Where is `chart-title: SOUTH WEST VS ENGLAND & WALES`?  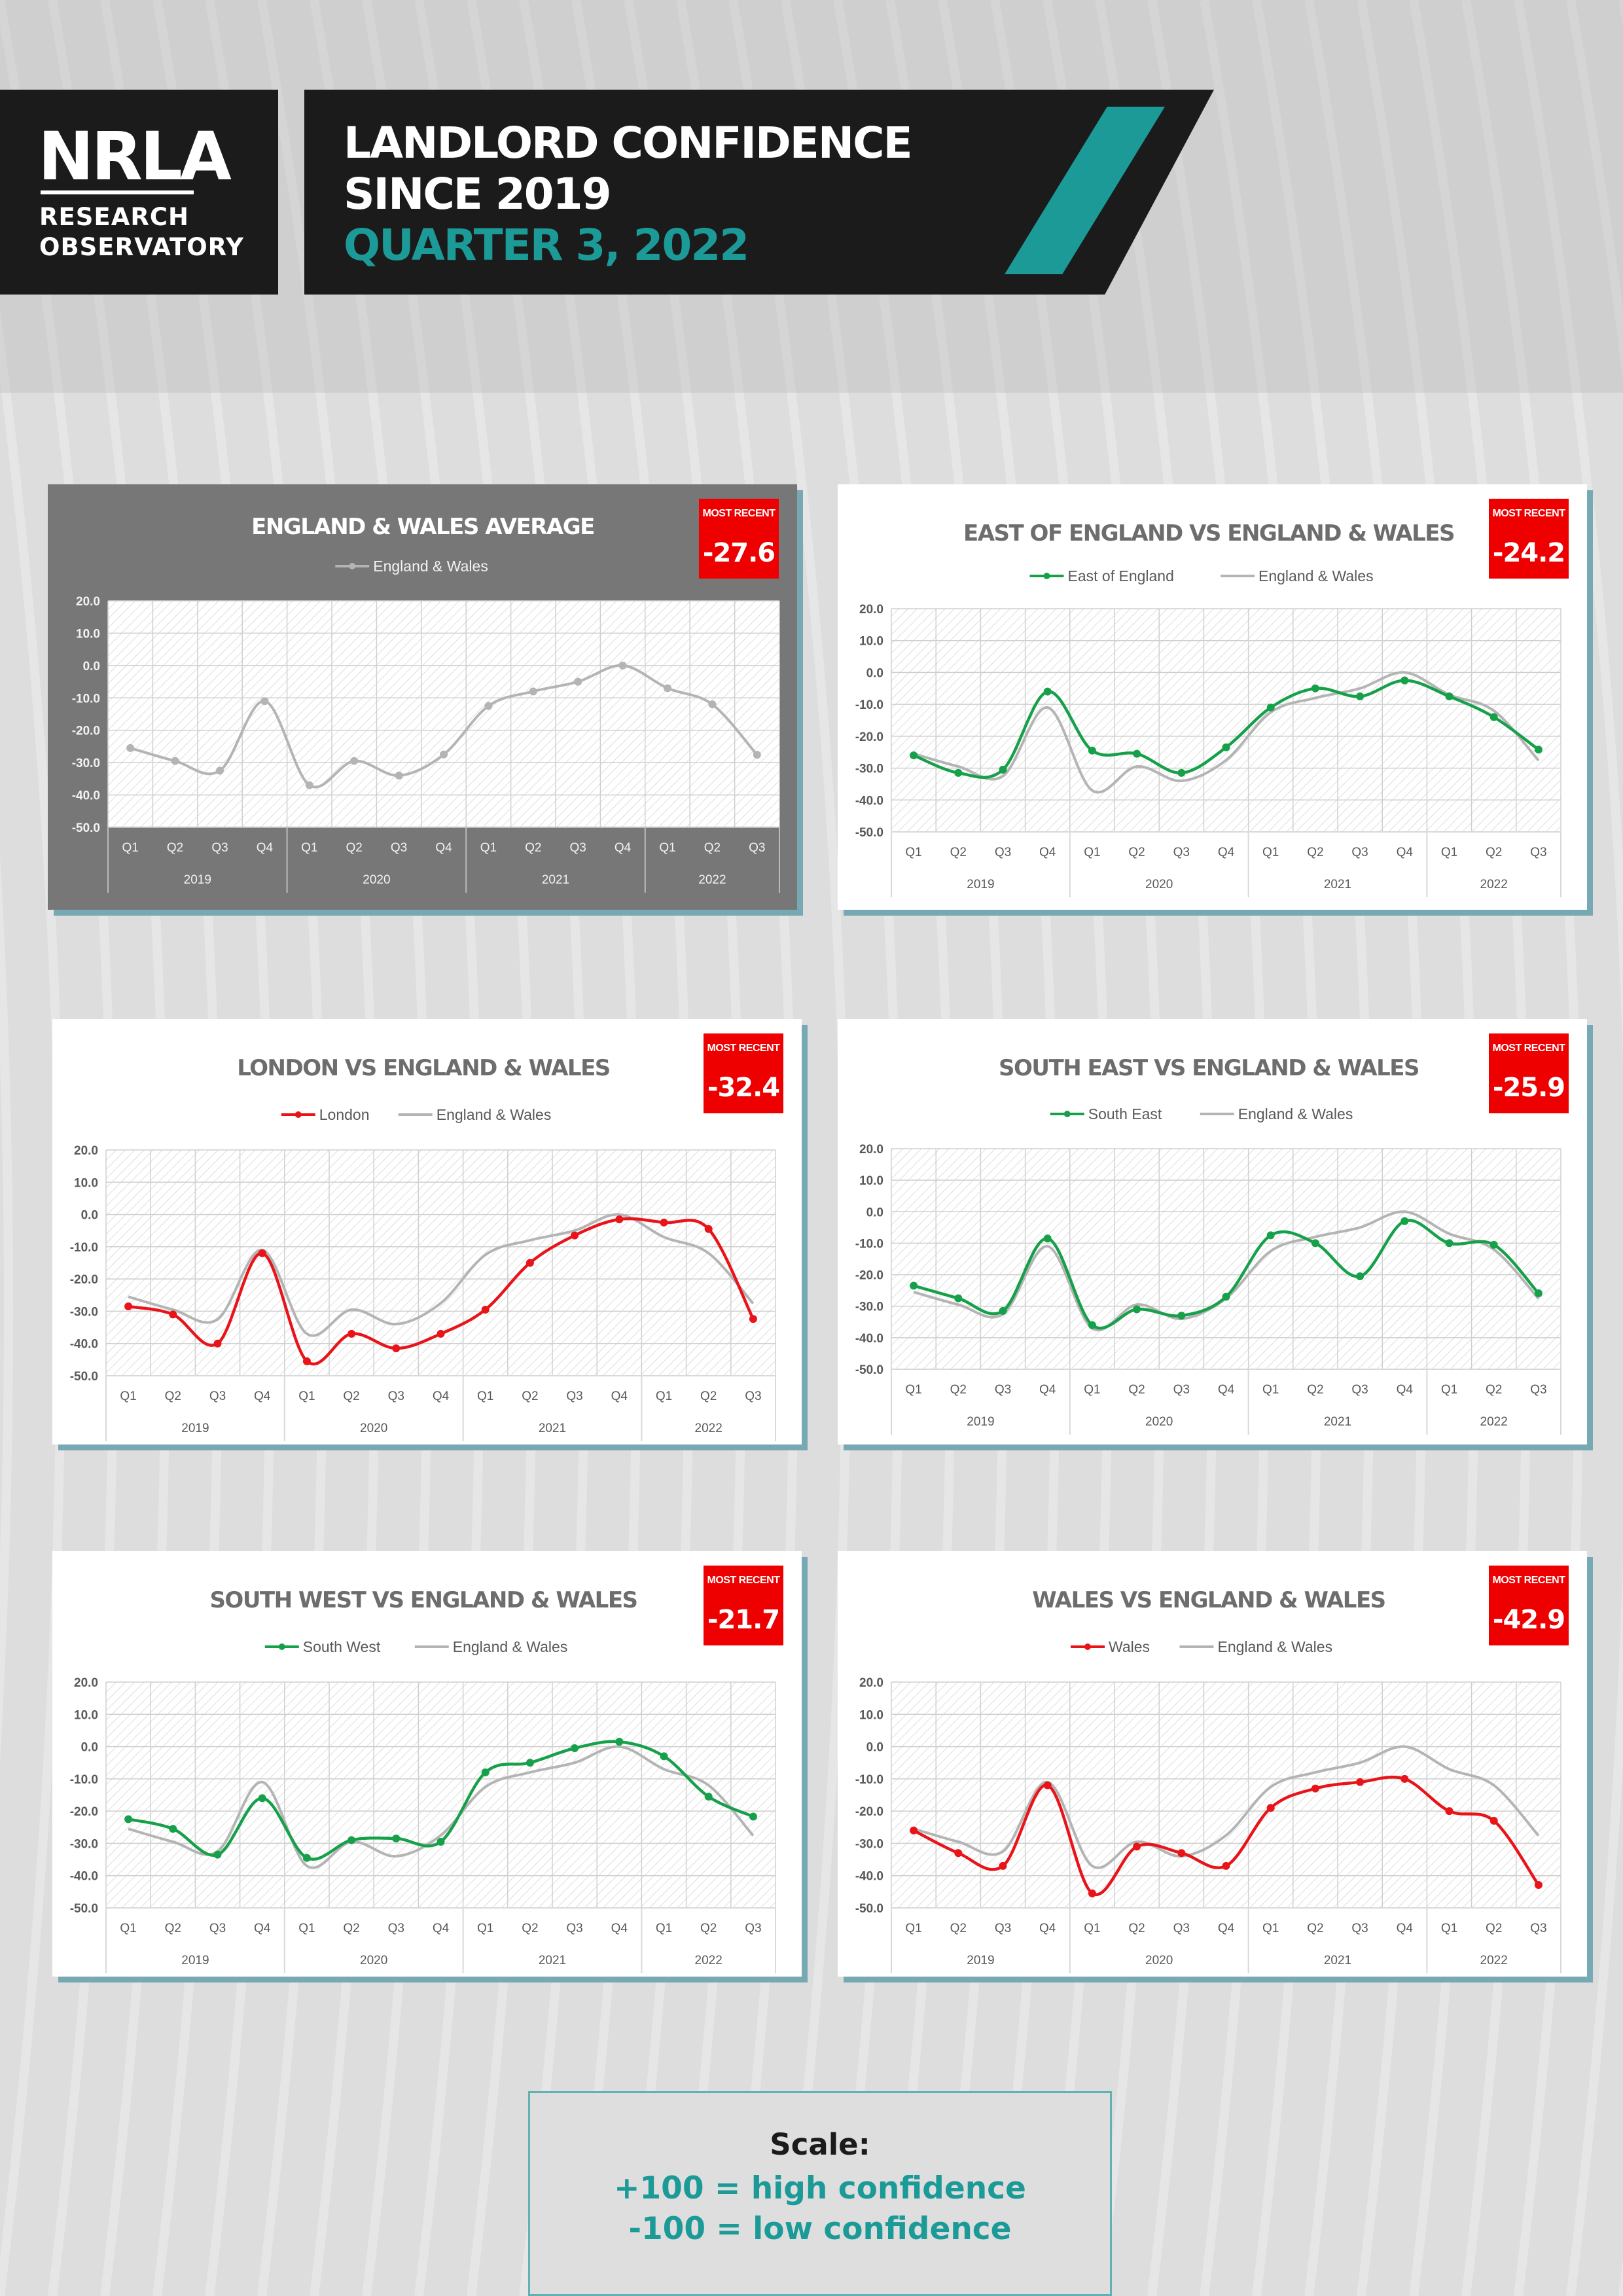 chart-title: SOUTH WEST VS ENGLAND & WALES is located at coordinates (423, 1600).